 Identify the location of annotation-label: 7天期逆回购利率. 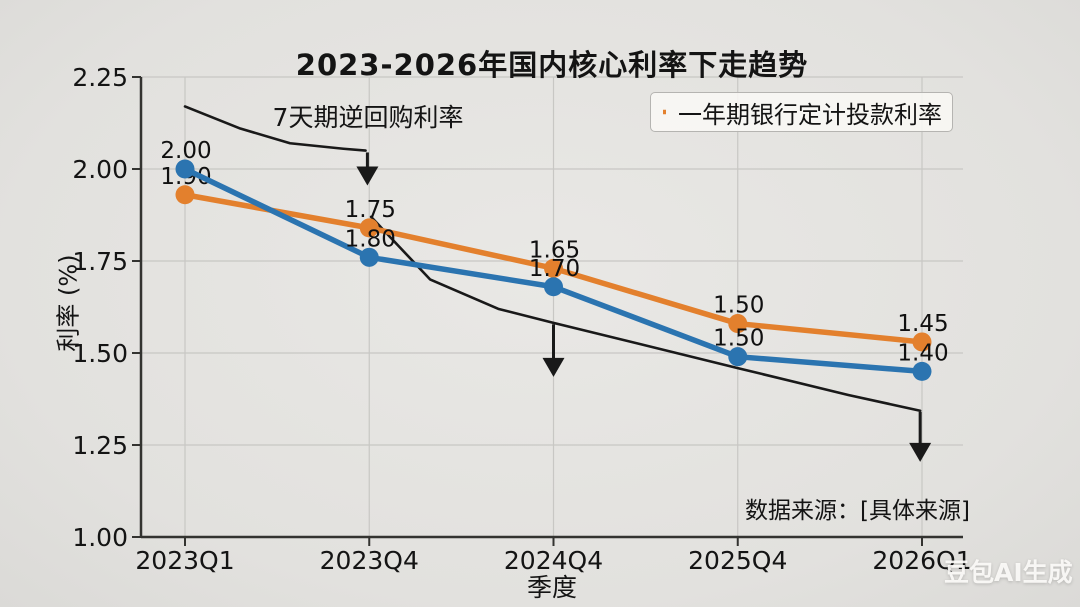
(368, 117).